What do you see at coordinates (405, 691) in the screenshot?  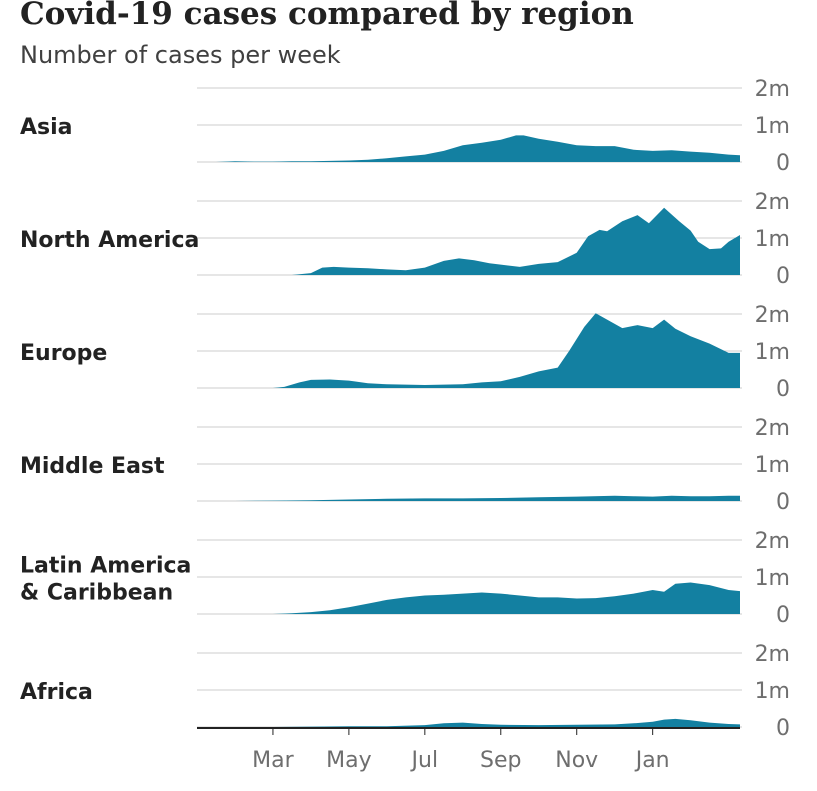 I see `panel-africa: 0 1m 2m Africa` at bounding box center [405, 691].